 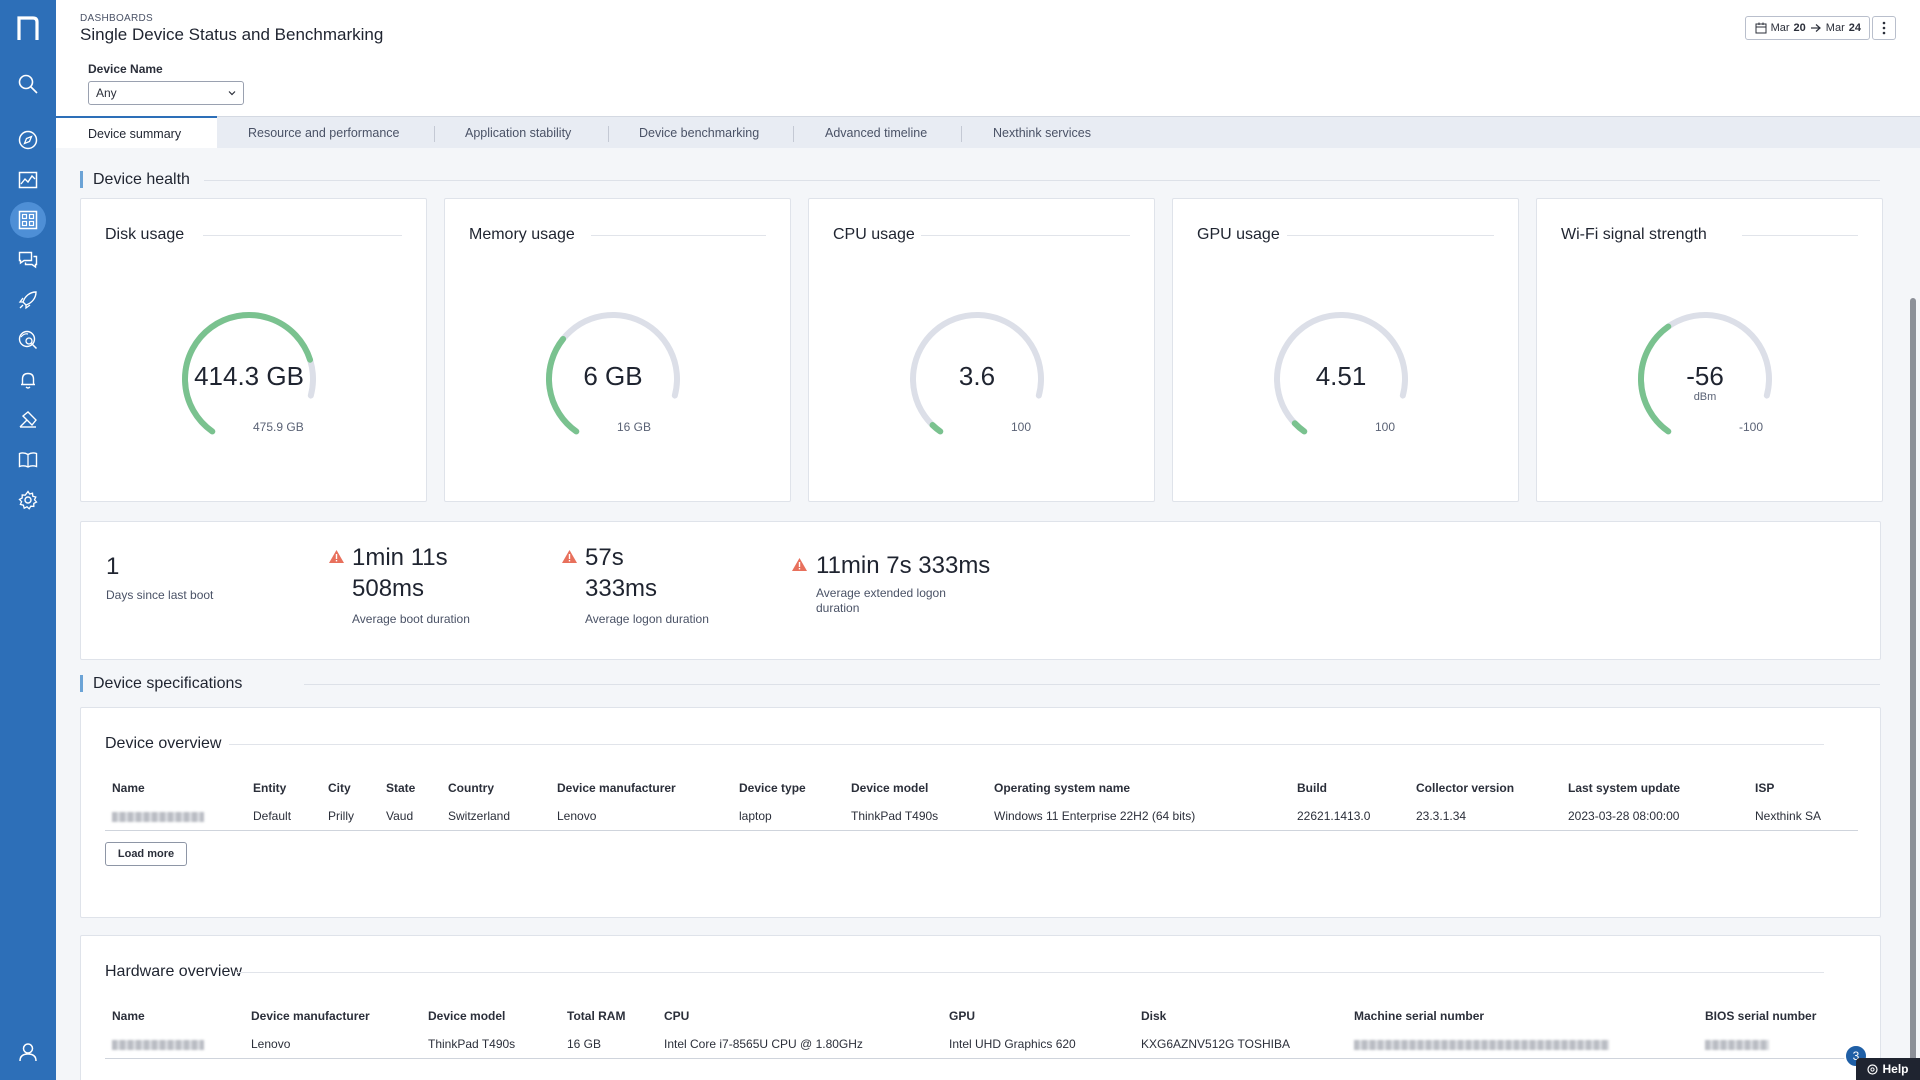 What do you see at coordinates (270, 788) in the screenshot?
I see `column-header: Entity` at bounding box center [270, 788].